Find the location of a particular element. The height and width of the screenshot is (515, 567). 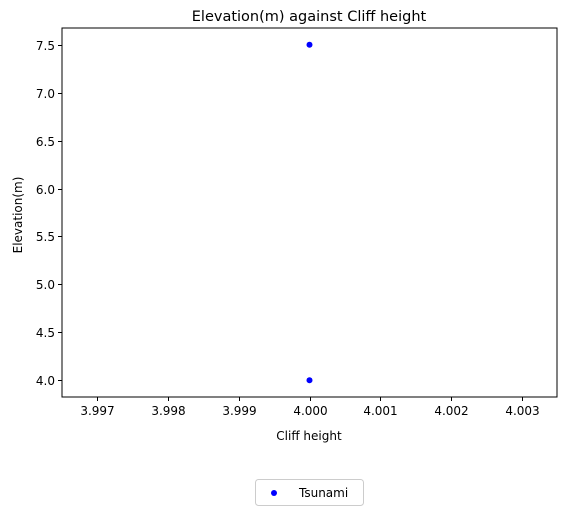

x-axis-label: Cliff height is located at coordinates (309, 436).